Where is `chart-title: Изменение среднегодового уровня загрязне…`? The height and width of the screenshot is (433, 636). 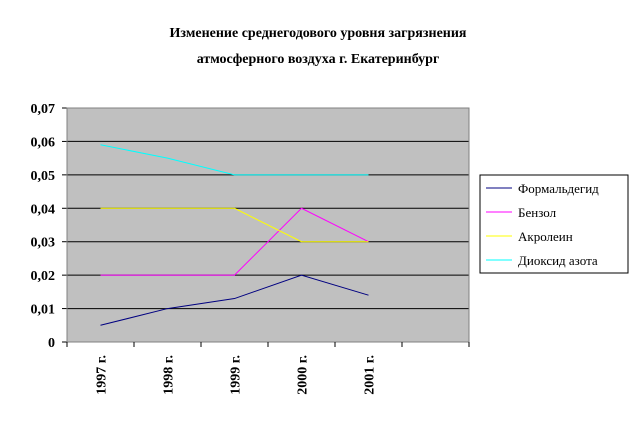
chart-title: Изменение среднегодового уровня загрязне… is located at coordinates (318, 33).